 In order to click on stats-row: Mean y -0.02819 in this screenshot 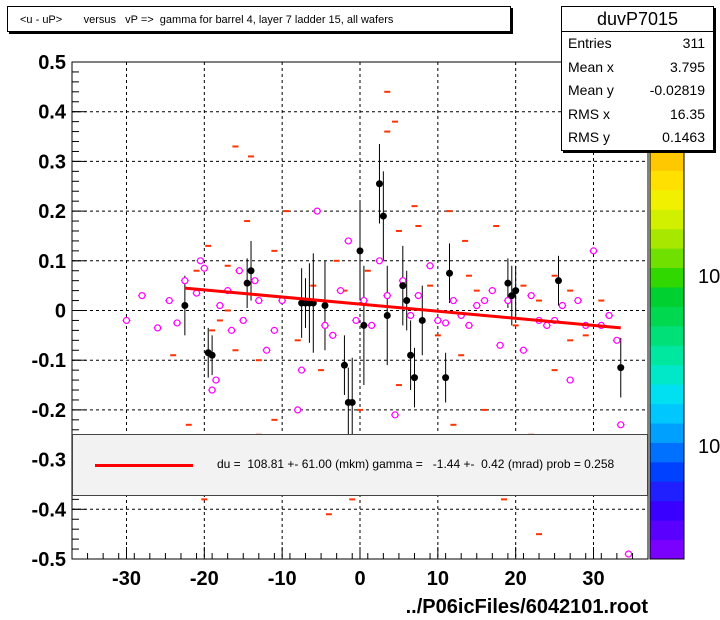, I will do `click(637, 91)`.